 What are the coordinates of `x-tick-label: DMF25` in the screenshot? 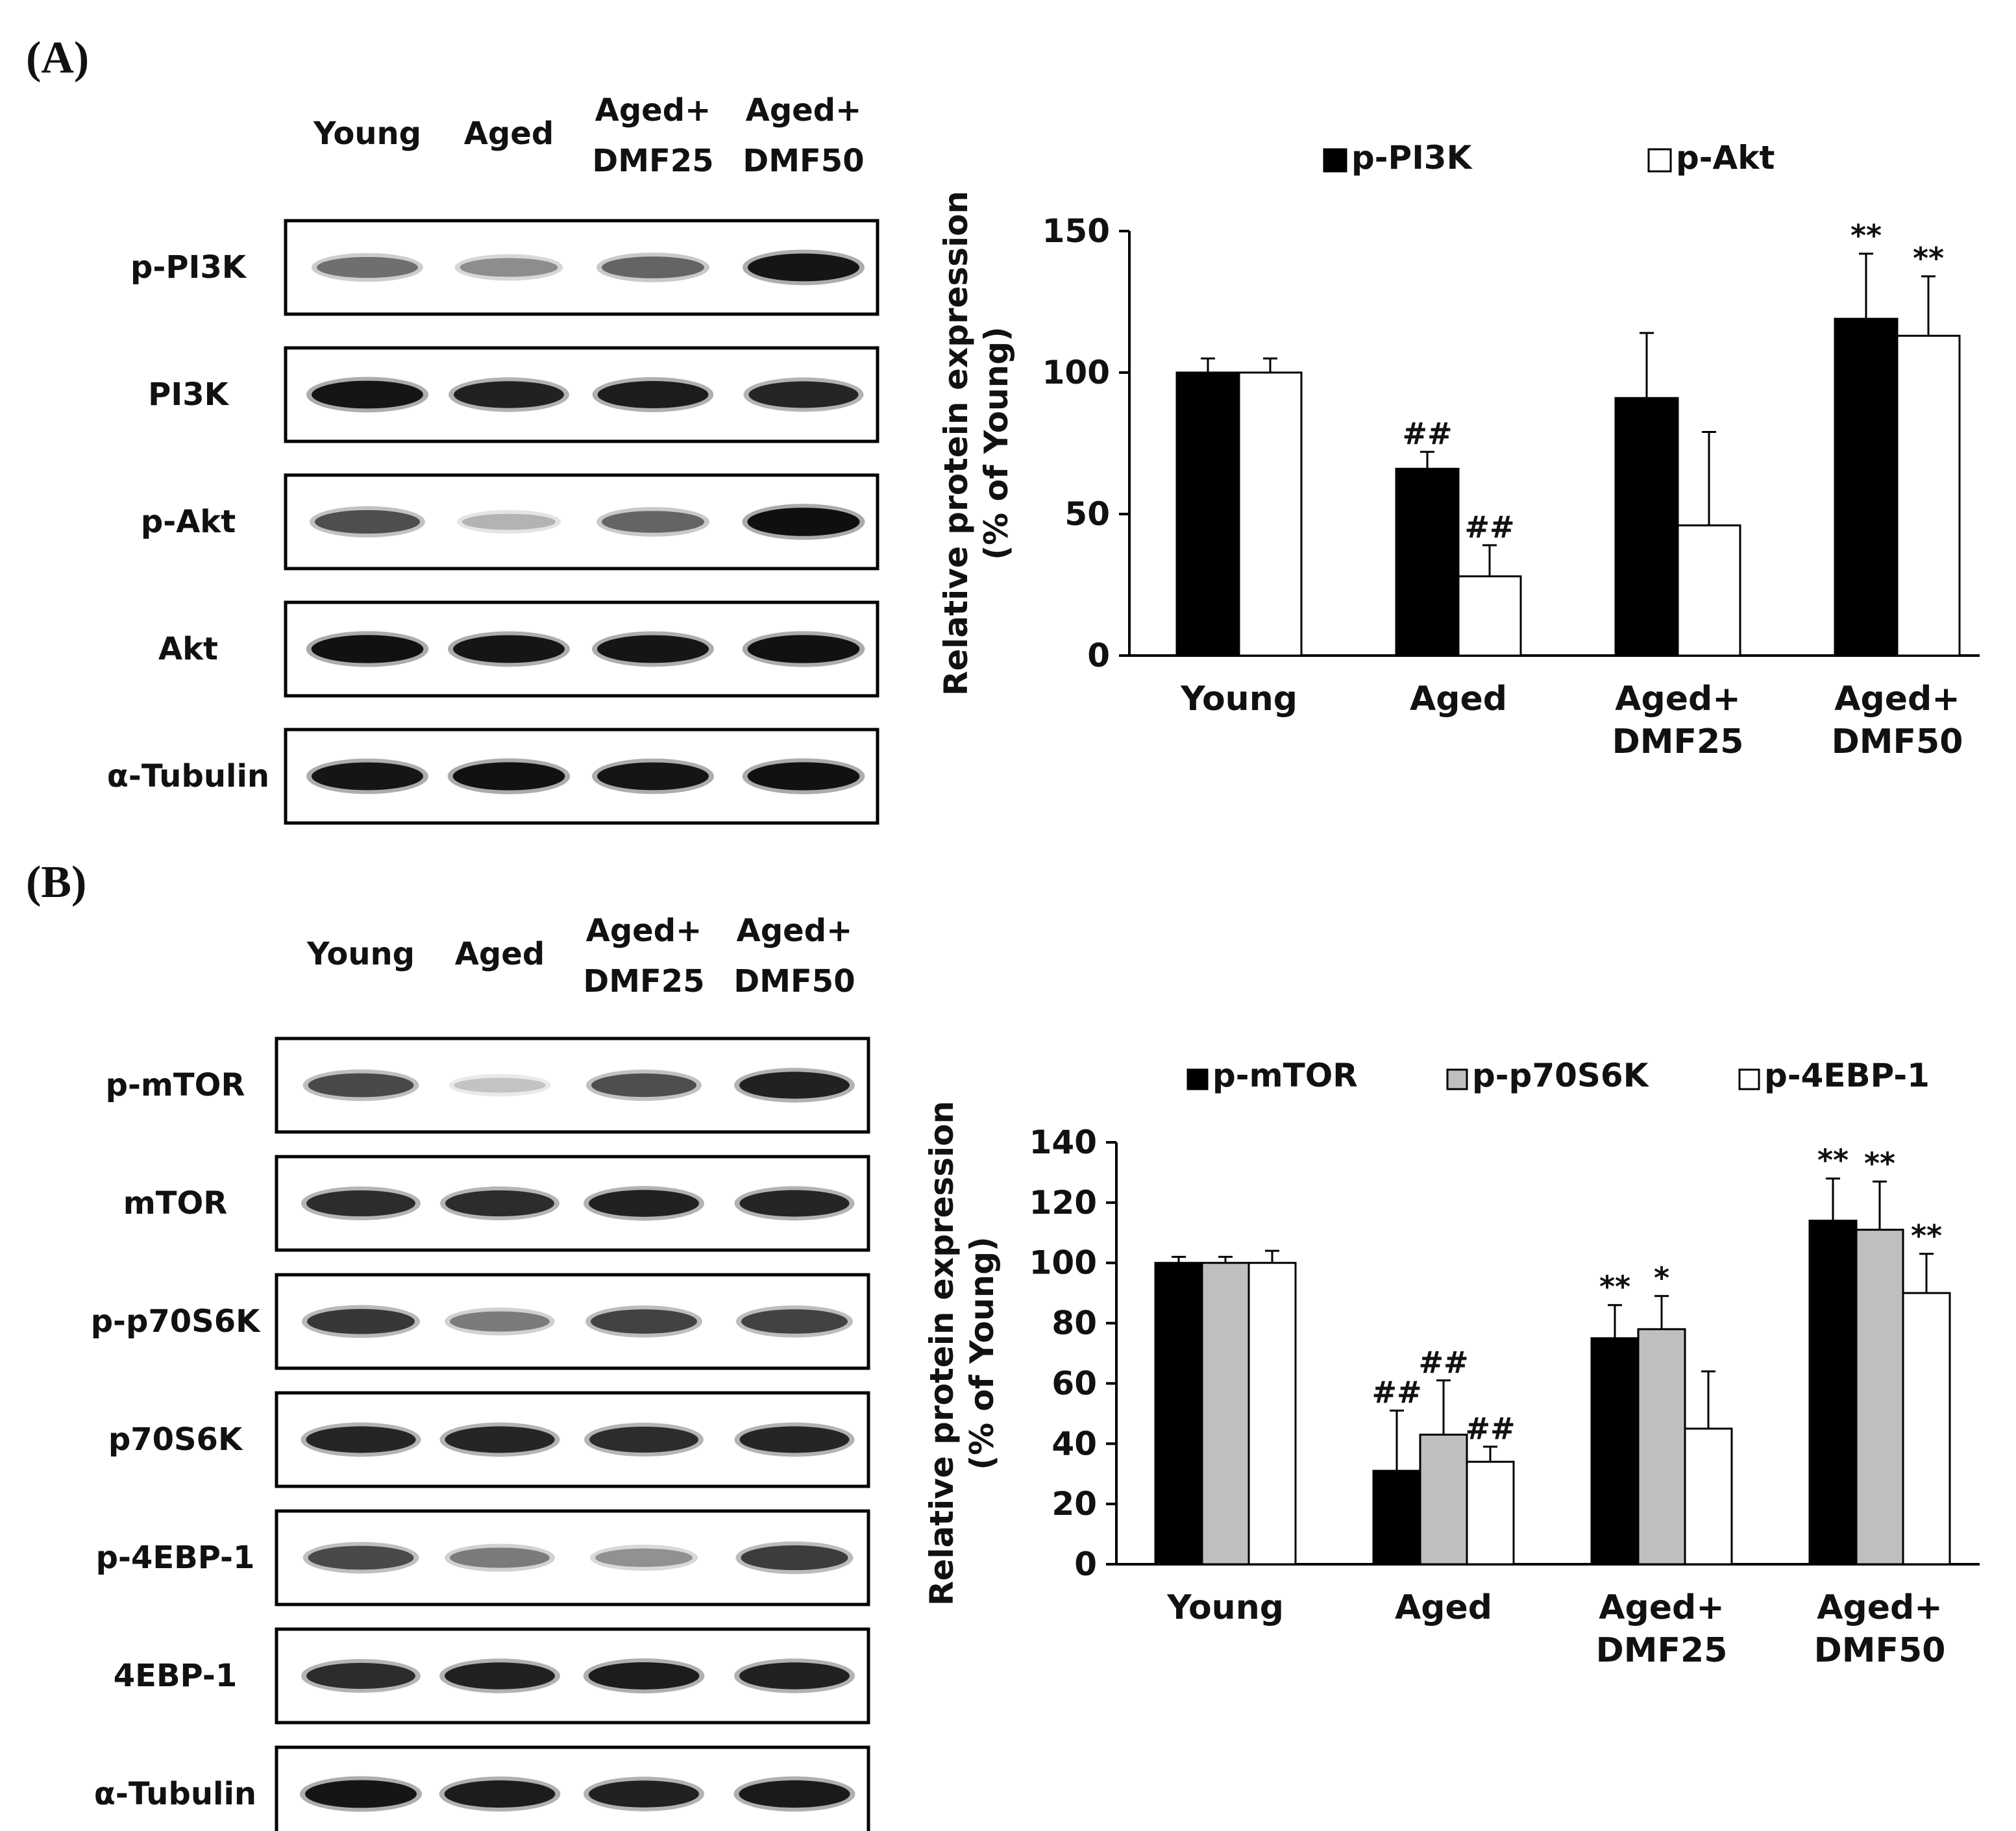 It's located at (1678, 742).